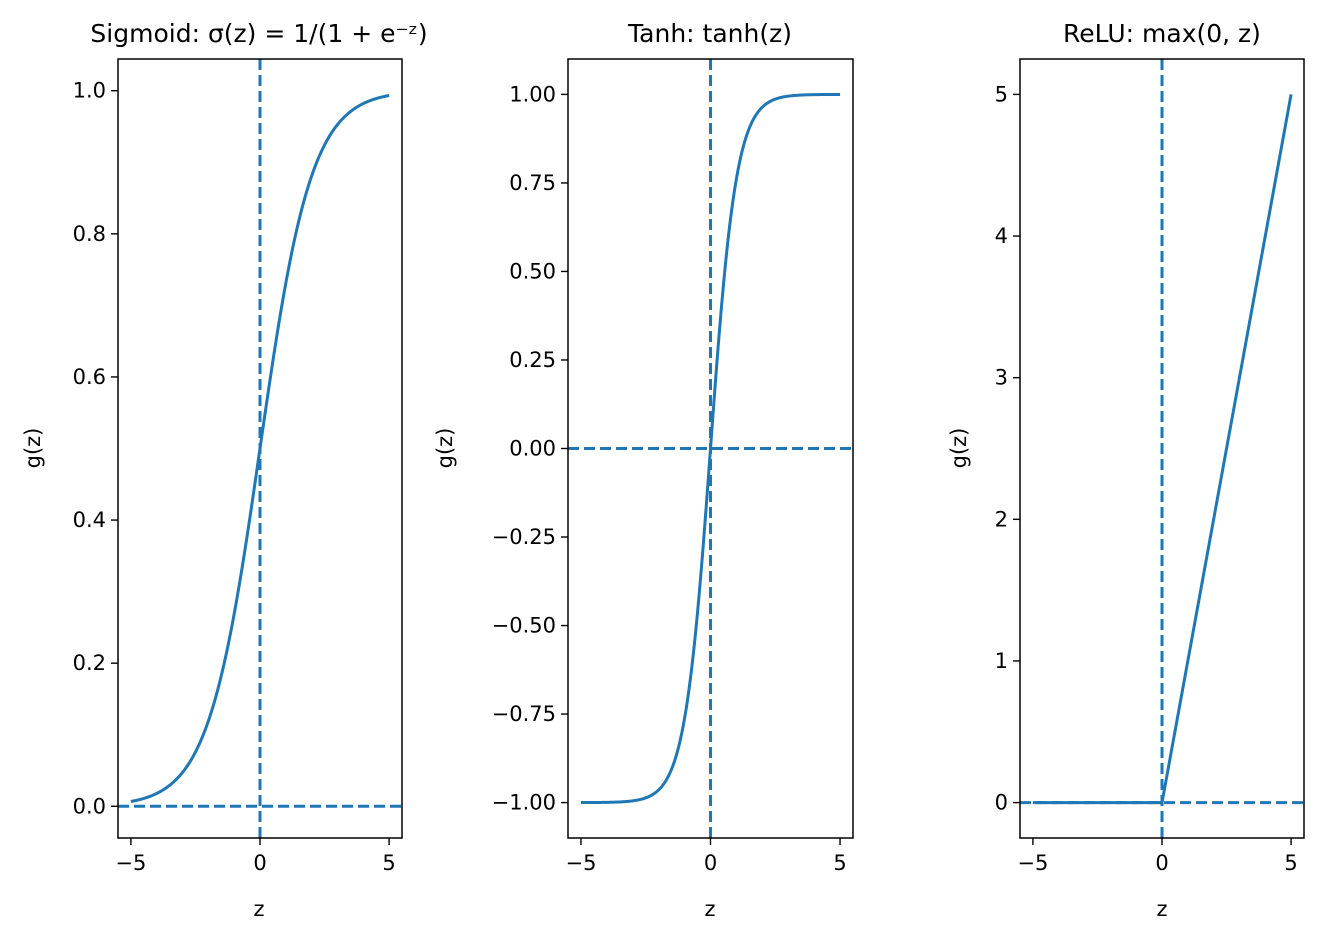 Image resolution: width=1324 pixels, height=940 pixels. What do you see at coordinates (1162, 33) in the screenshot?
I see `relu-title: ReLU: max(0, z)` at bounding box center [1162, 33].